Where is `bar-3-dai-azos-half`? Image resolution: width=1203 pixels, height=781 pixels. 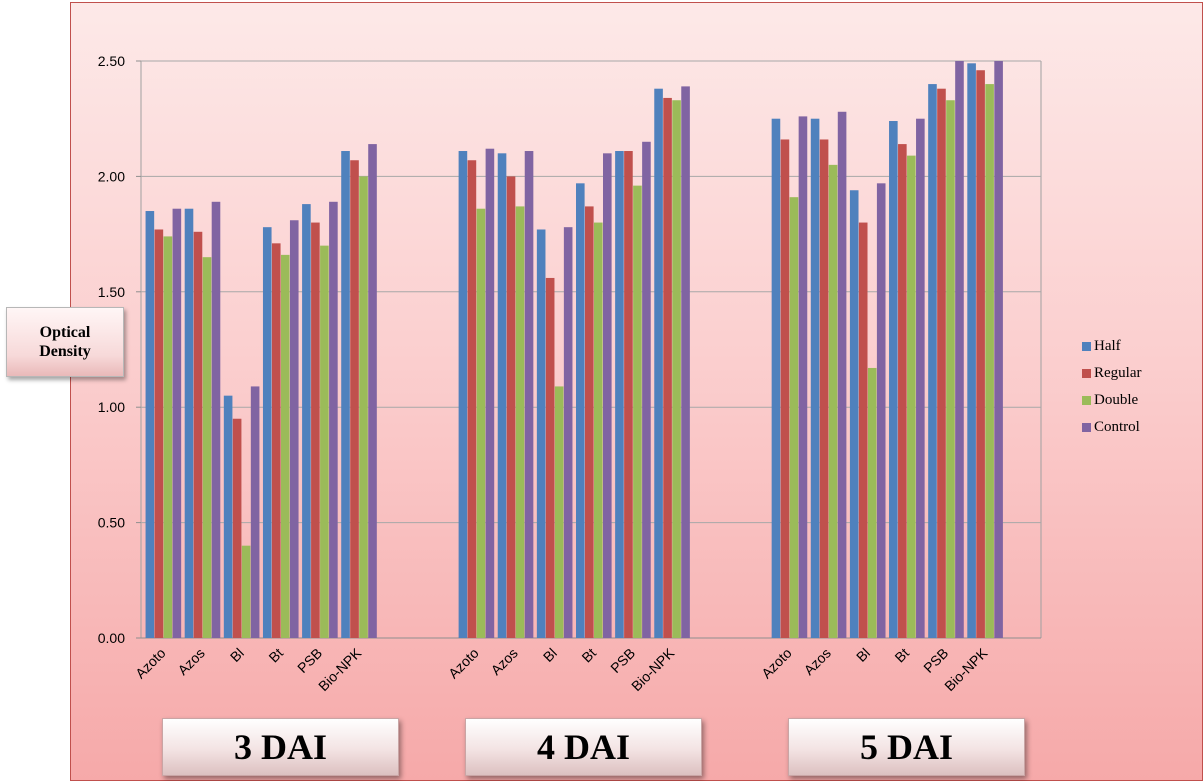
bar-3-dai-azos-half is located at coordinates (189, 423).